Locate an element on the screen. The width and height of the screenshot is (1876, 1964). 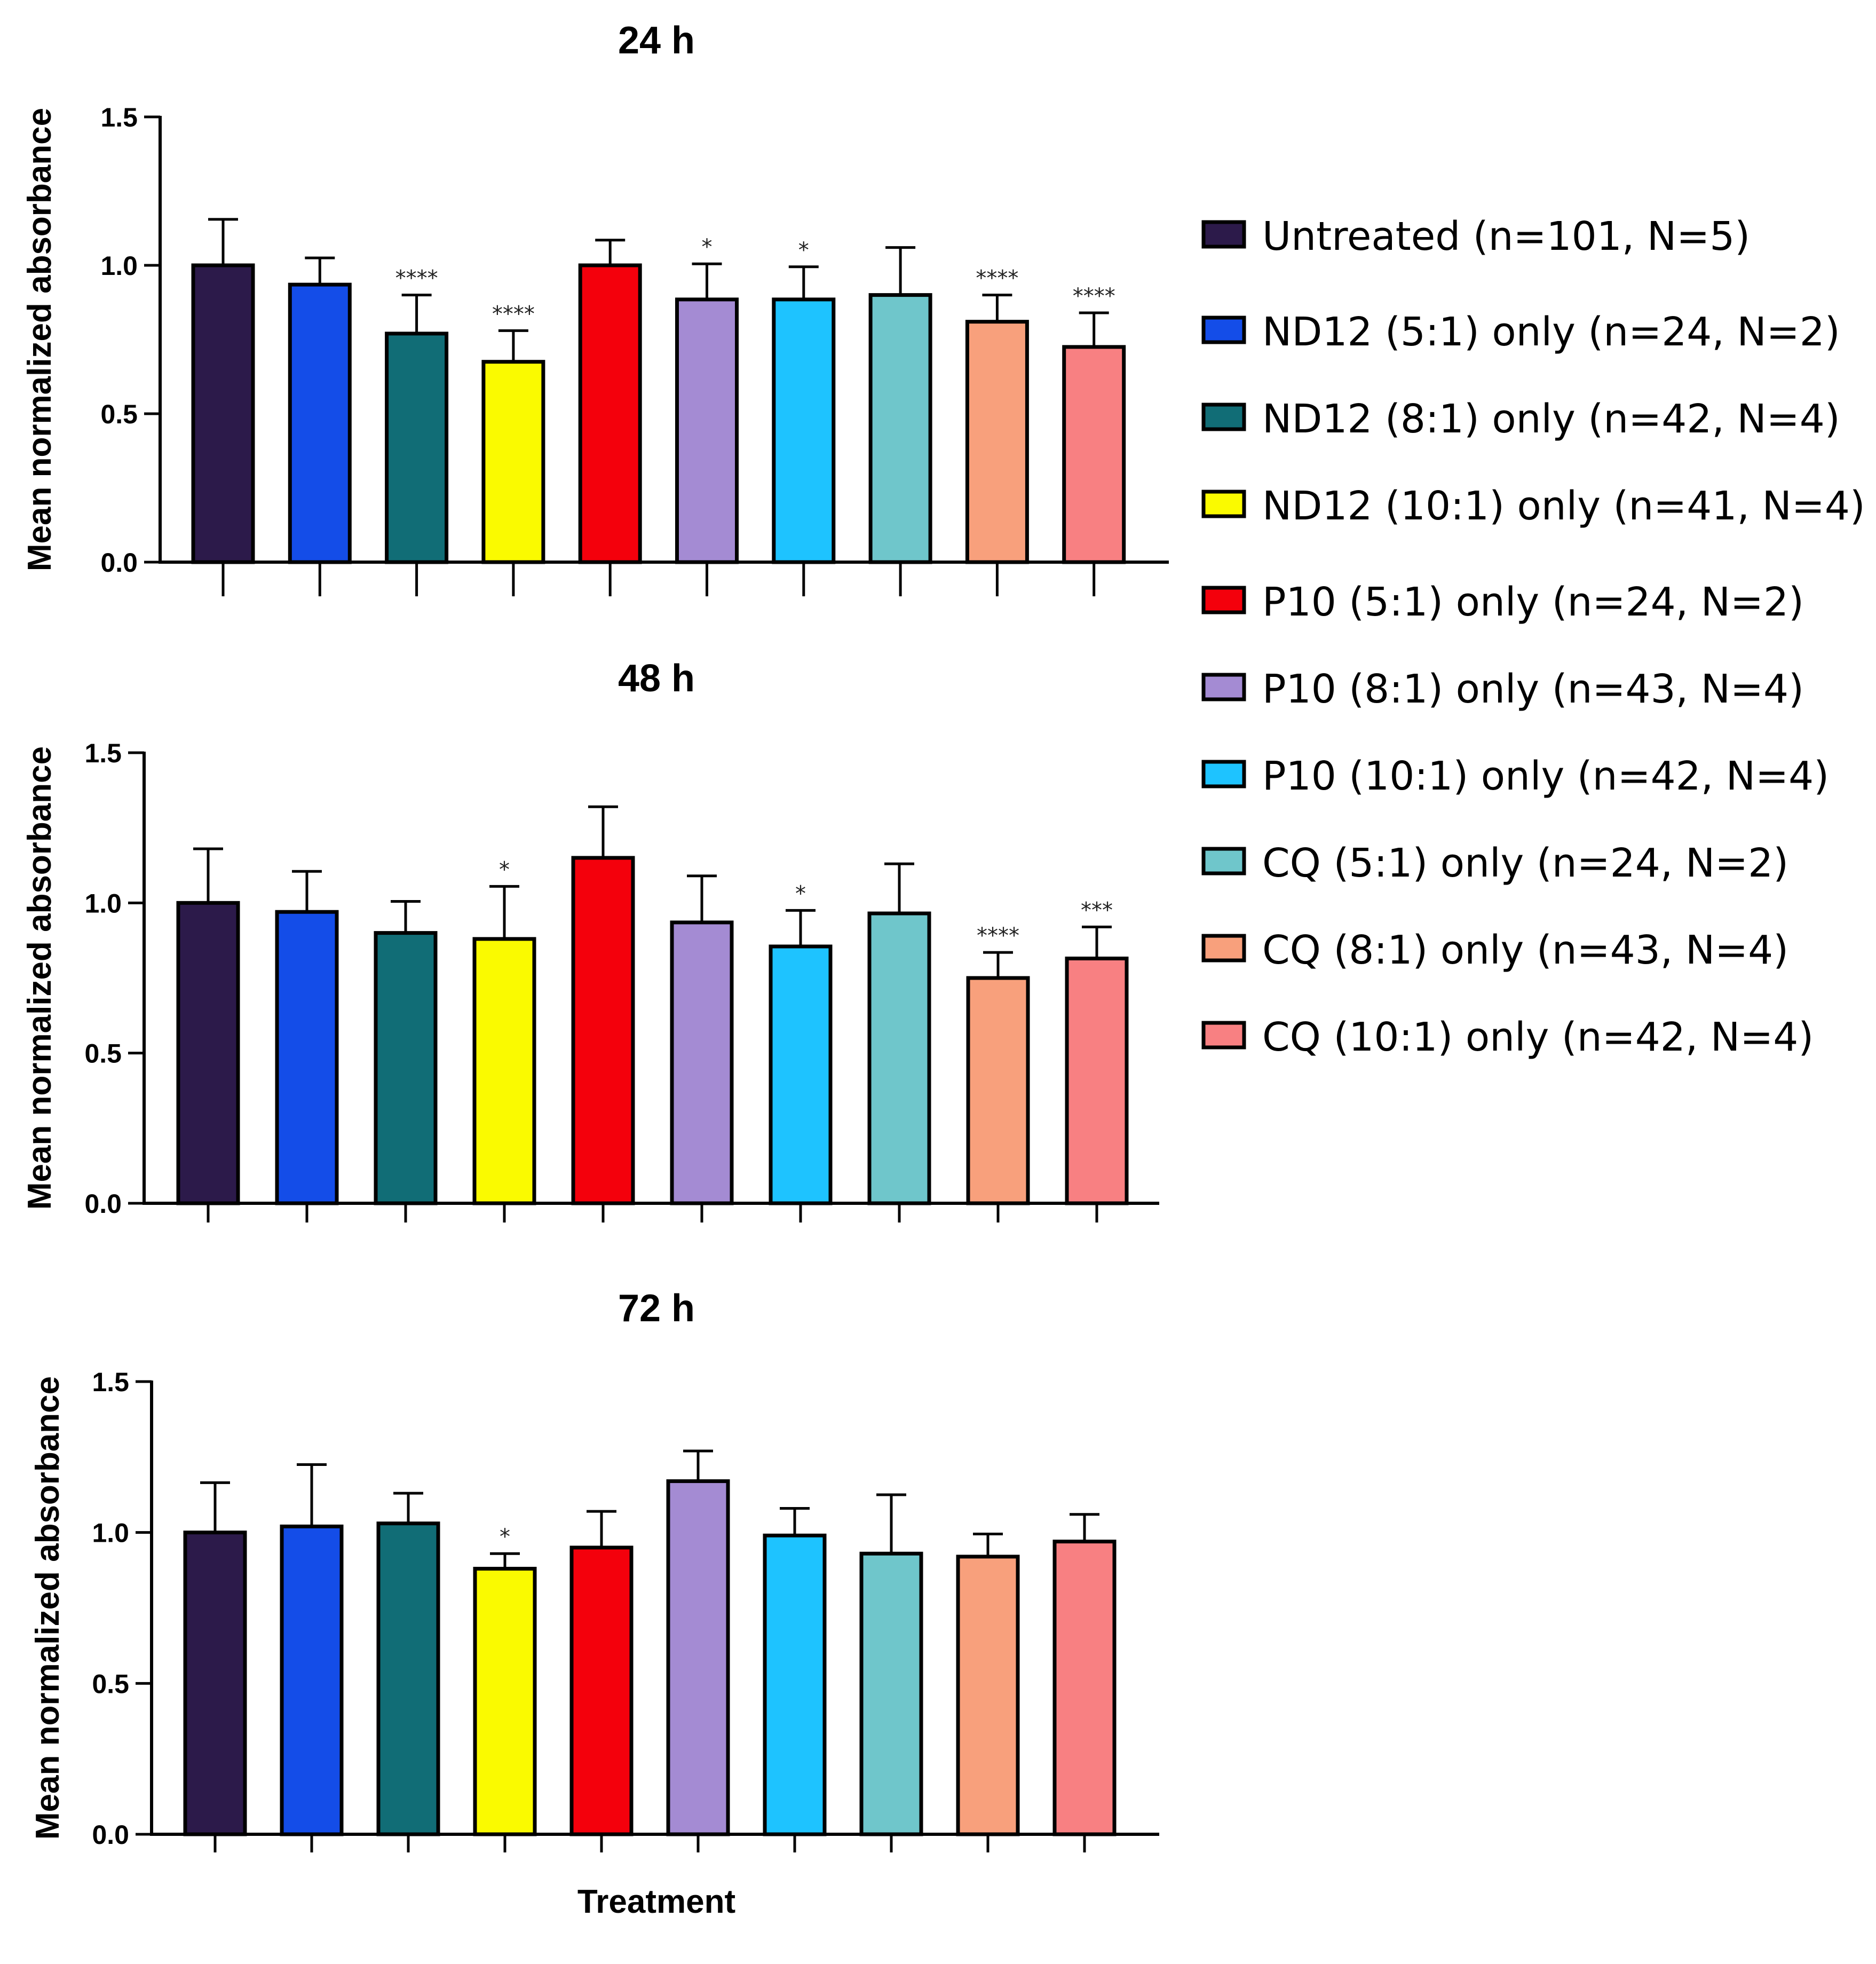
legend-label: CQ (8:1) only (n=43, N=4) is located at coordinates (1525, 950).